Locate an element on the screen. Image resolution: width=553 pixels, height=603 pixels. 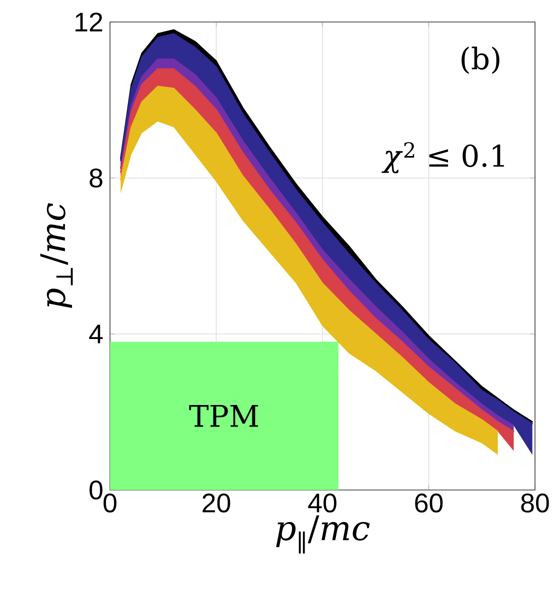
y-tick-label: 8 is located at coordinates (96, 178).